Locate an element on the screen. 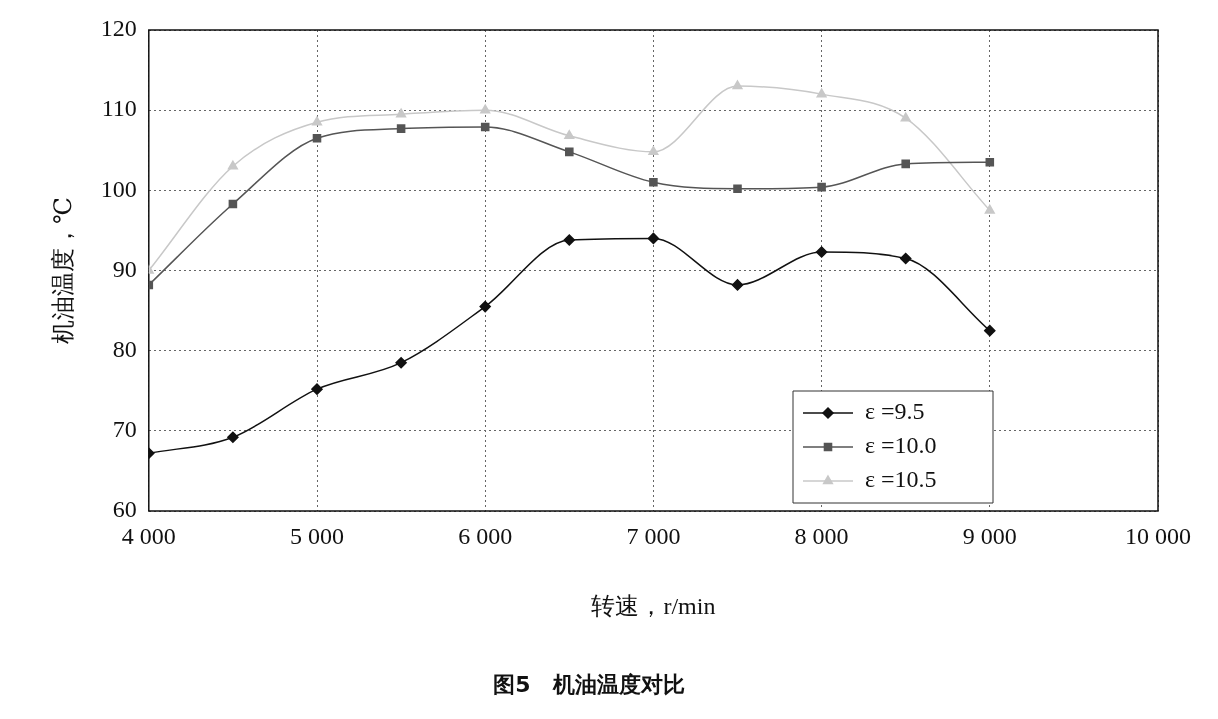 The width and height of the screenshot is (1218, 719). legend-label: ε =9.5 is located at coordinates (895, 411).